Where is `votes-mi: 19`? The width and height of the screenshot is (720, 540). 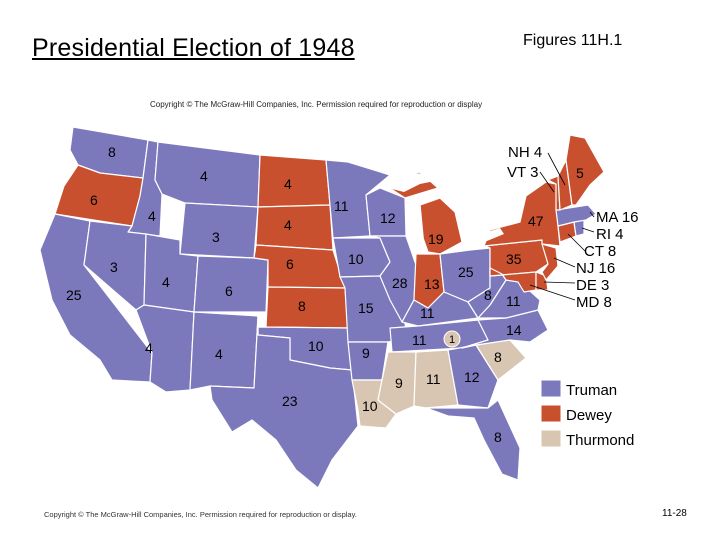 votes-mi: 19 is located at coordinates (436, 239).